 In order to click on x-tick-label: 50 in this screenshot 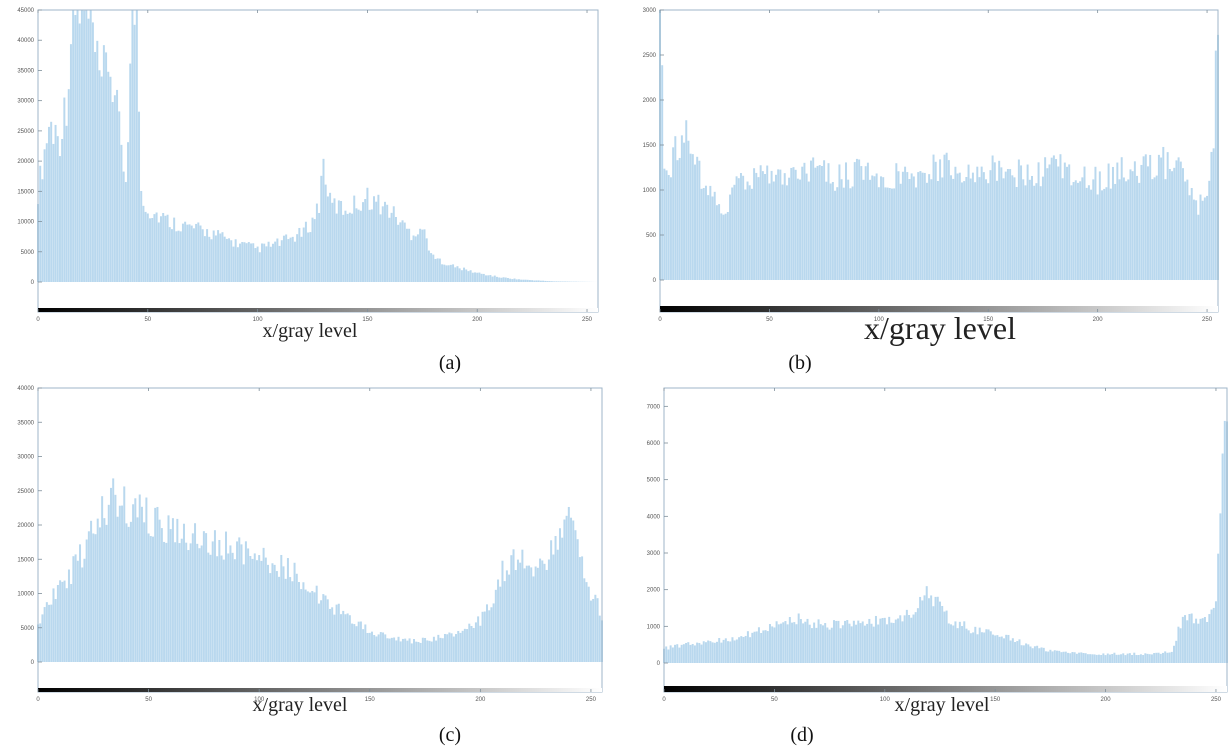, I will do `click(147, 320)`.